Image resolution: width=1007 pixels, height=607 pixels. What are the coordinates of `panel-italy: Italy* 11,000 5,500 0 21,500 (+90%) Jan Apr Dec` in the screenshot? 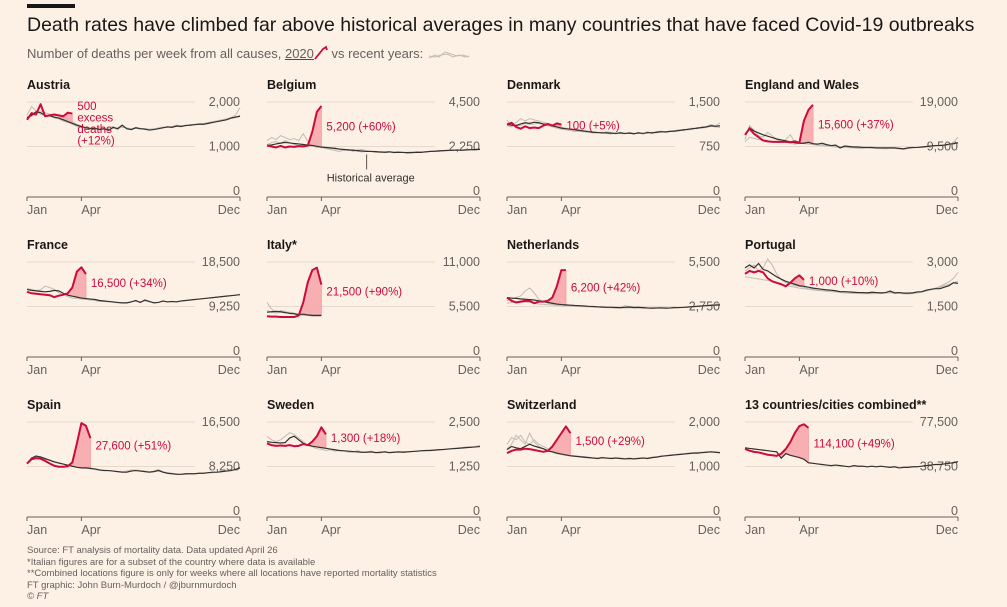 It's located at (386, 313).